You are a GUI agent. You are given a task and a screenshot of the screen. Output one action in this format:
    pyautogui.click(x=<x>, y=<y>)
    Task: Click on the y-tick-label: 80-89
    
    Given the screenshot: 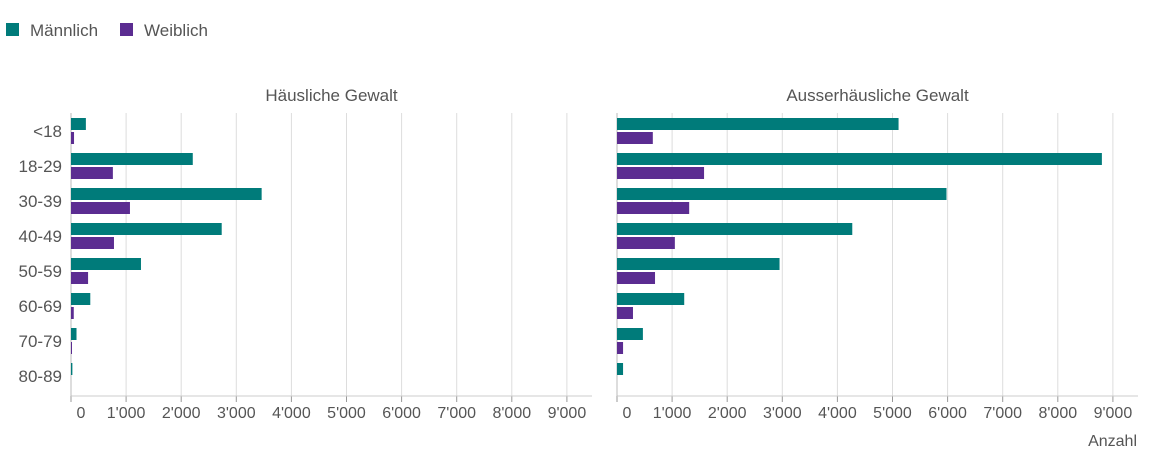 What is the action you would take?
    pyautogui.click(x=40, y=376)
    